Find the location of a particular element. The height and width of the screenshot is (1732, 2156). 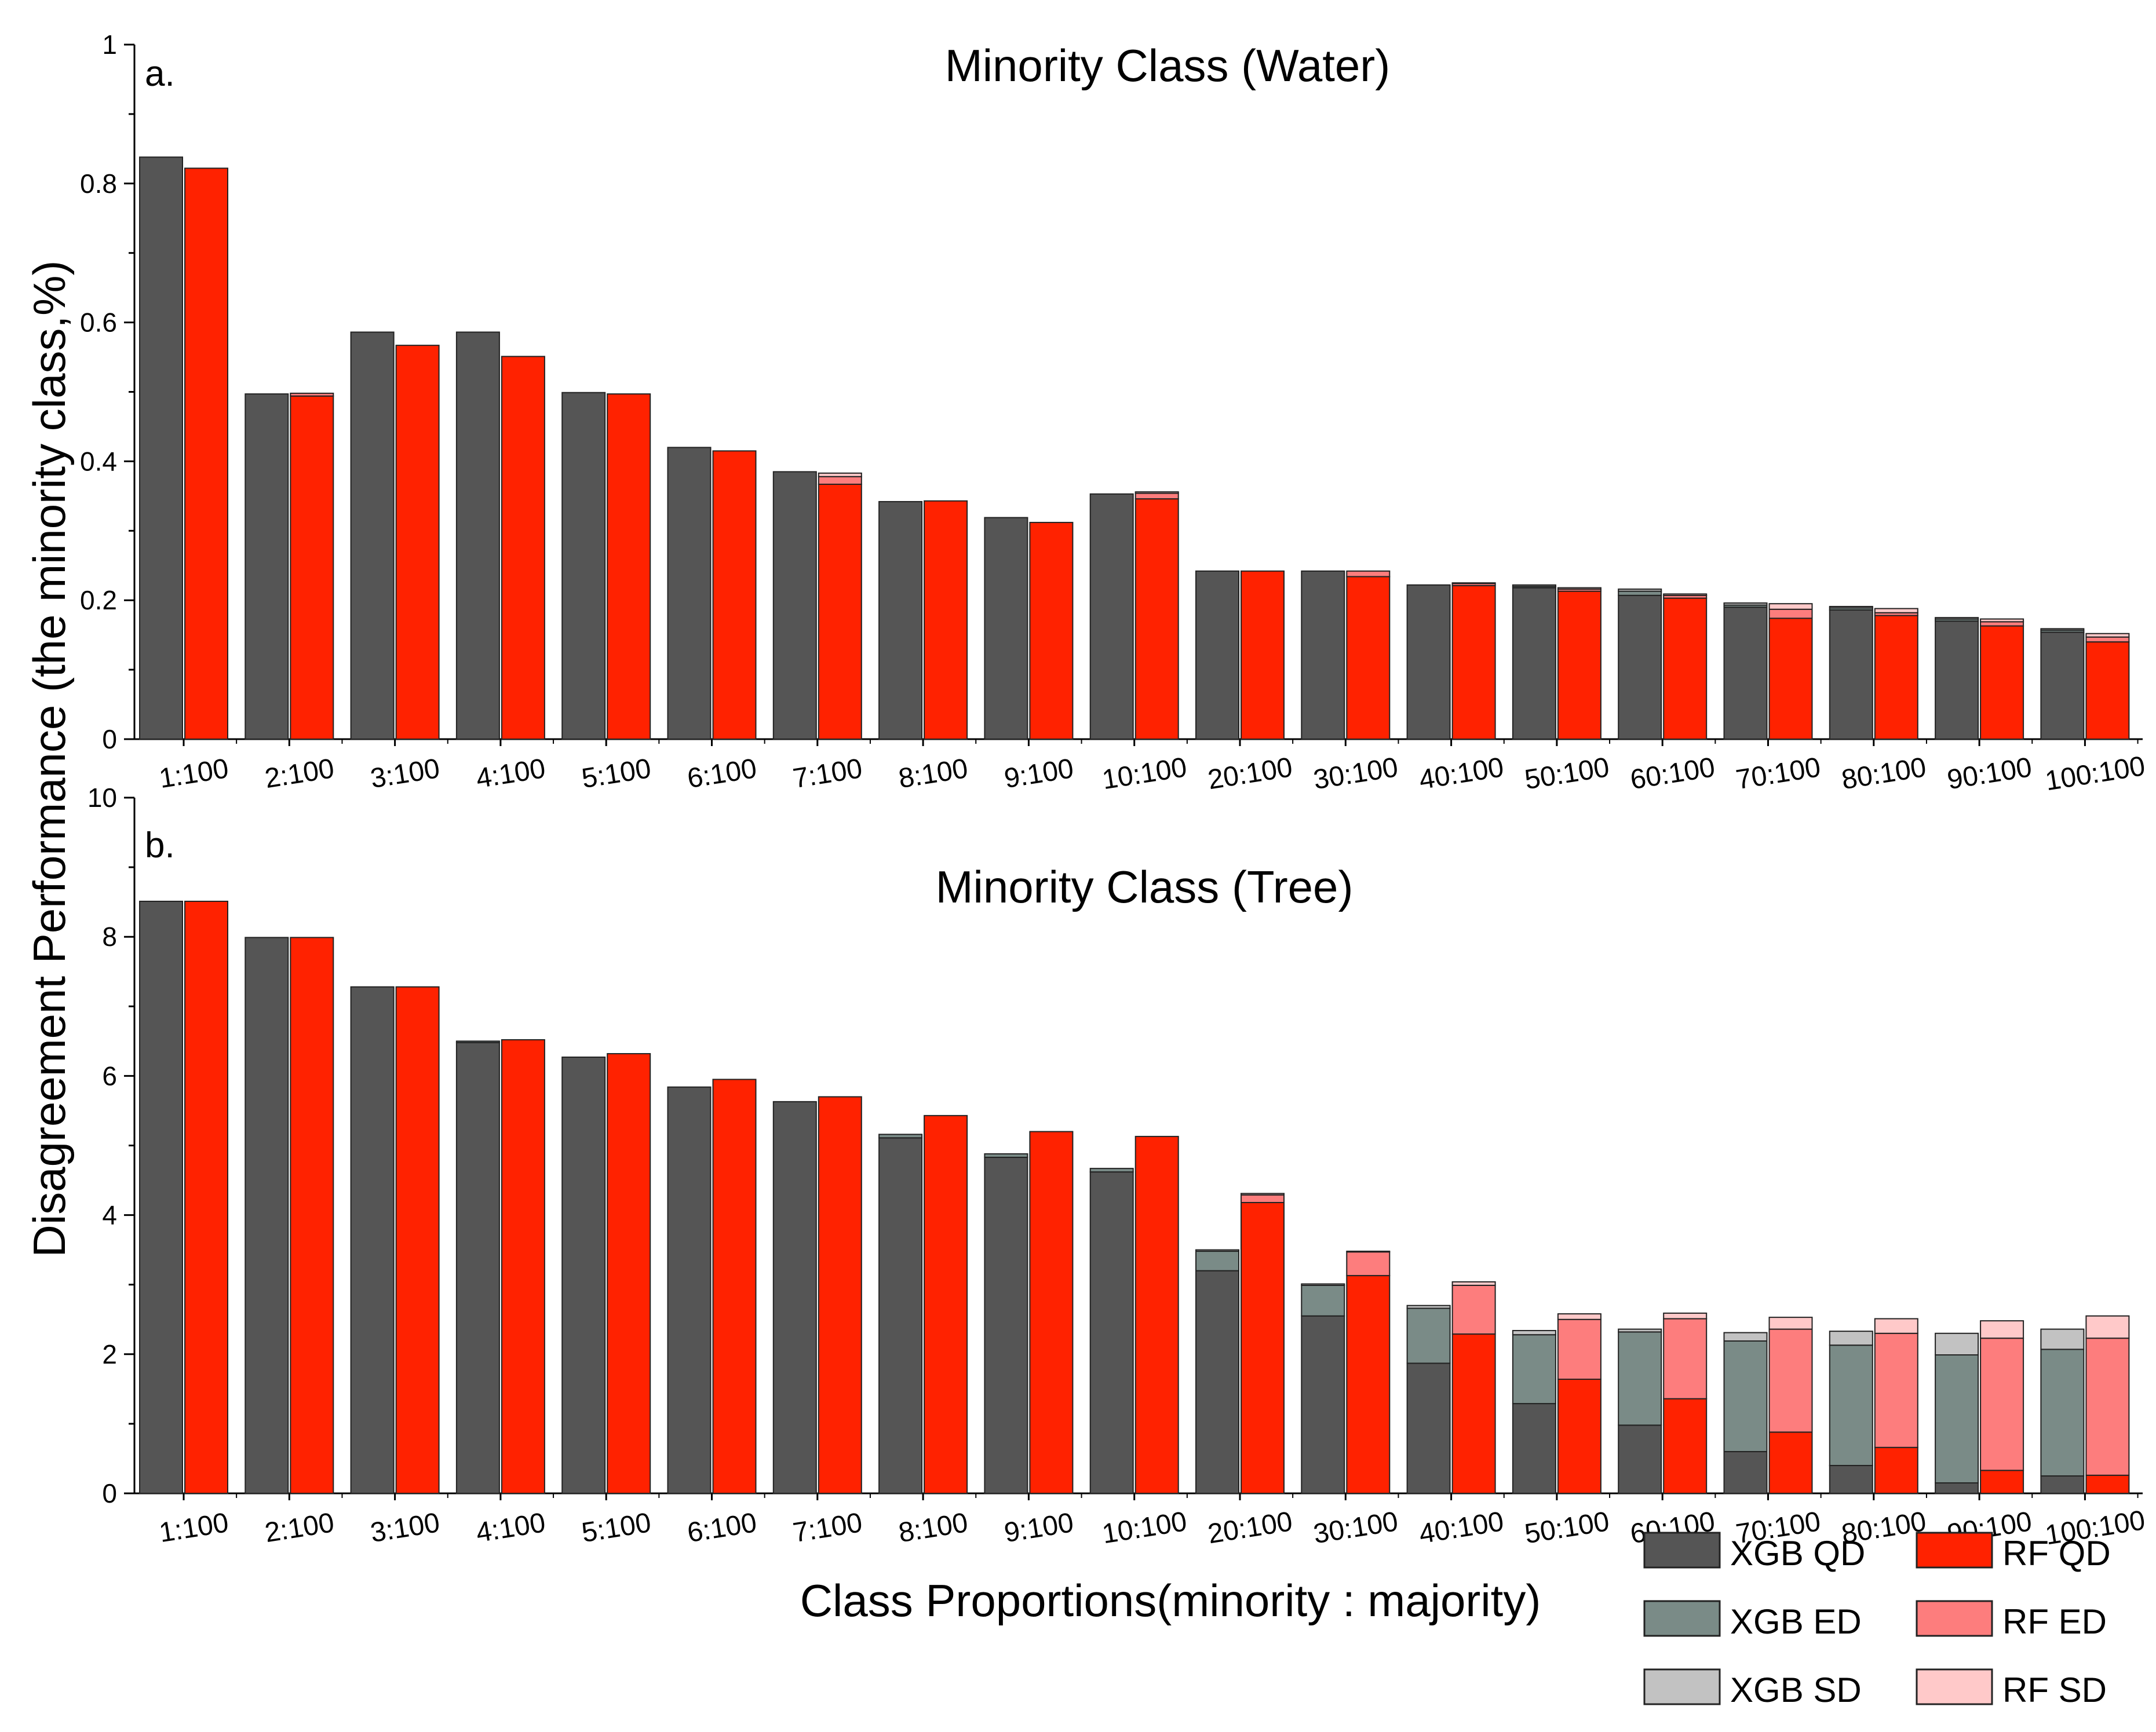

y-tick-label: 8 is located at coordinates (109, 937).